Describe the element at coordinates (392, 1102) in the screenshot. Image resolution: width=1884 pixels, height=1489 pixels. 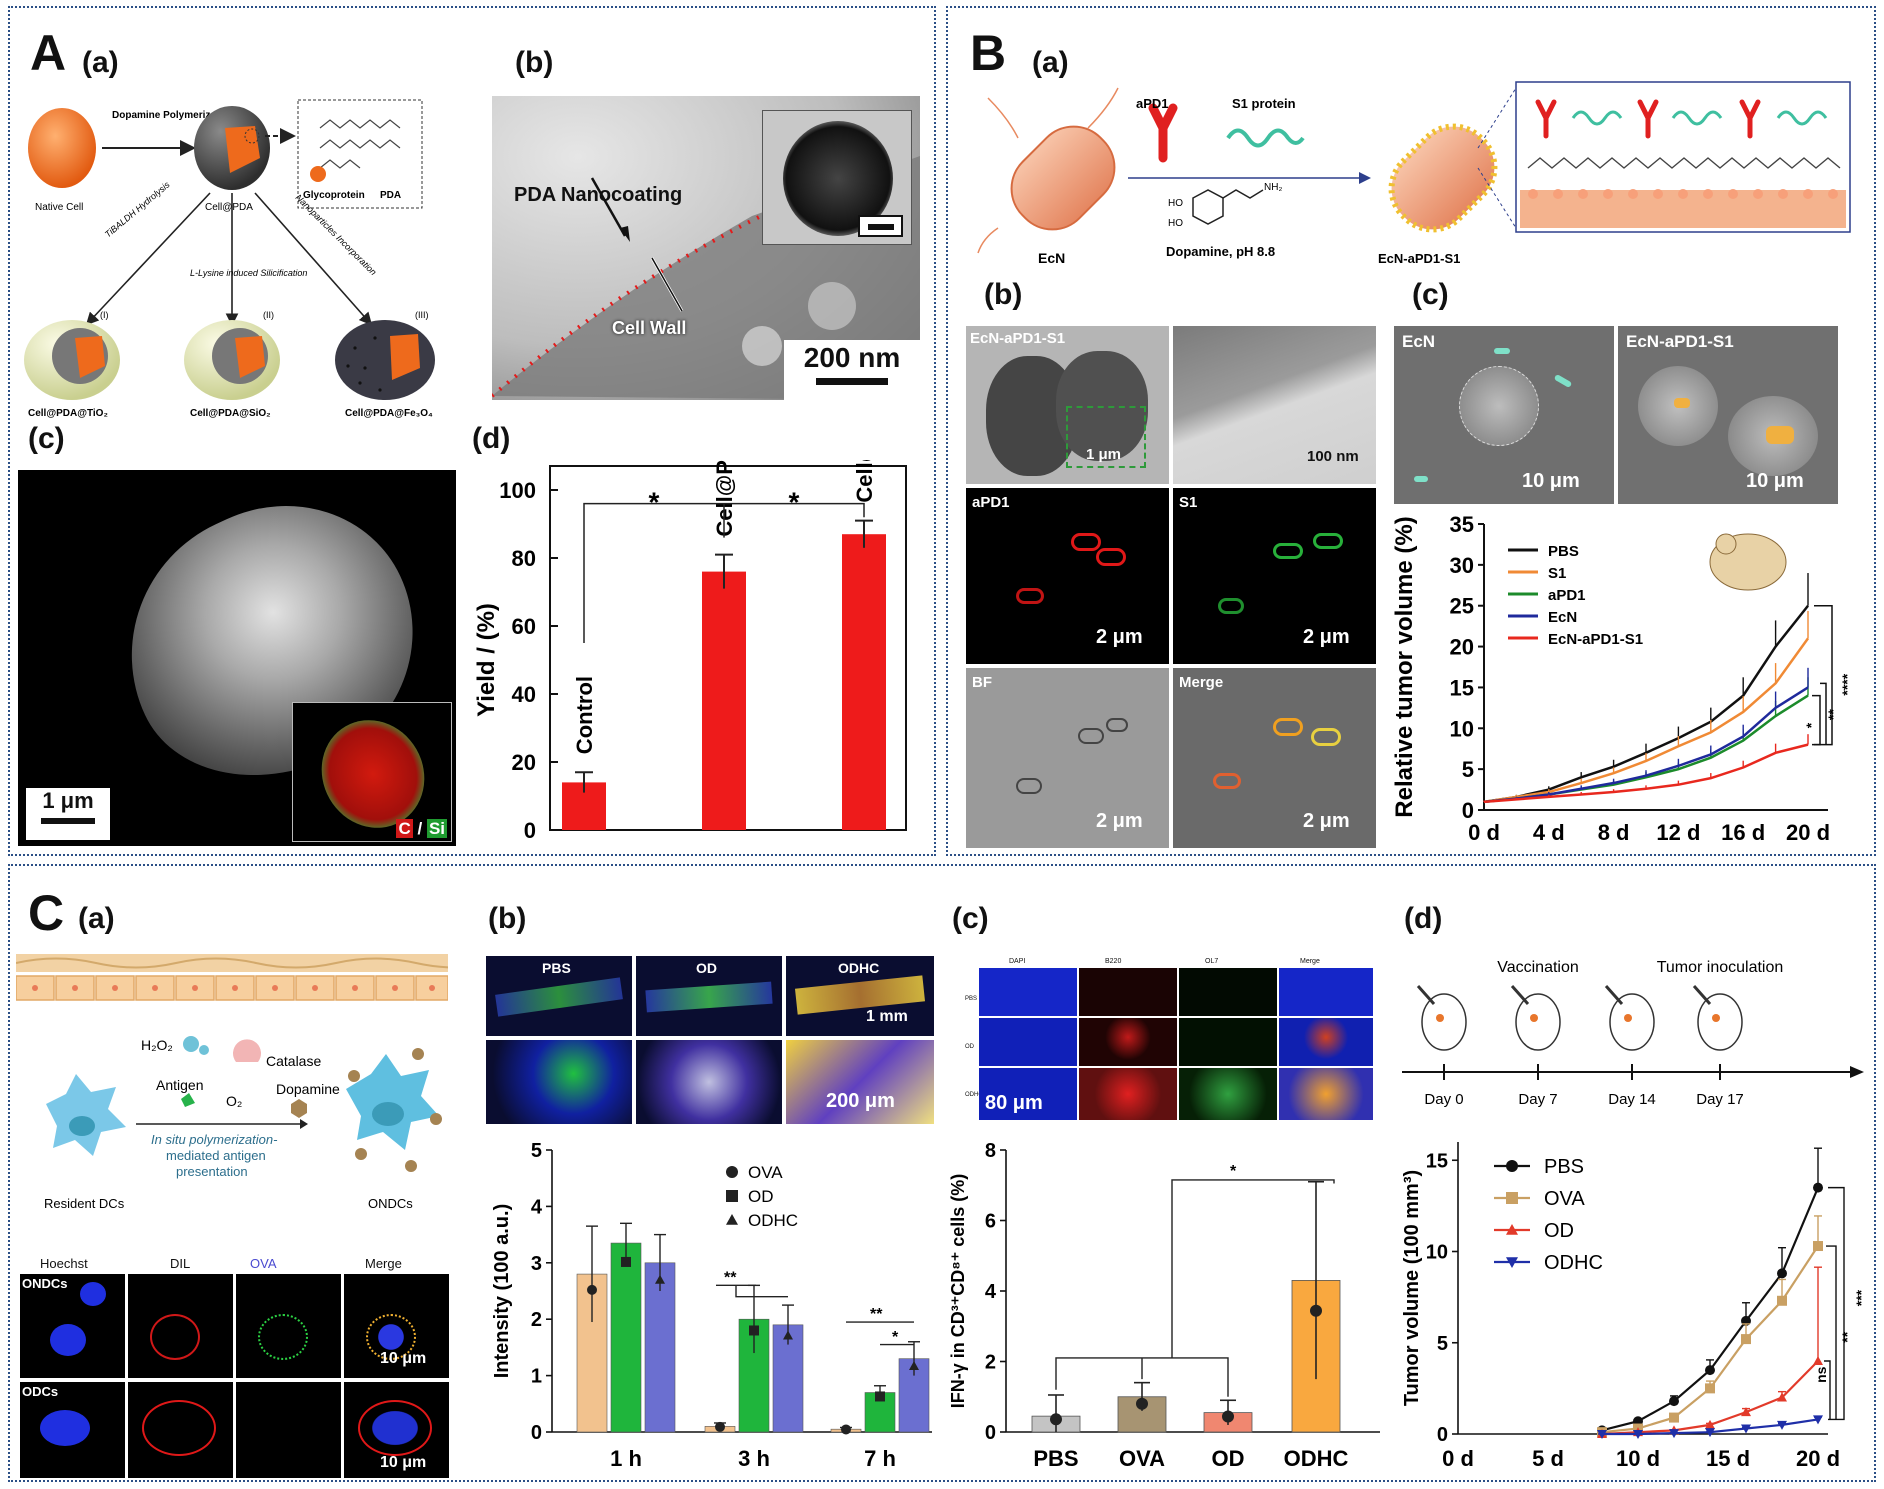
I see `ondc-icon` at that location.